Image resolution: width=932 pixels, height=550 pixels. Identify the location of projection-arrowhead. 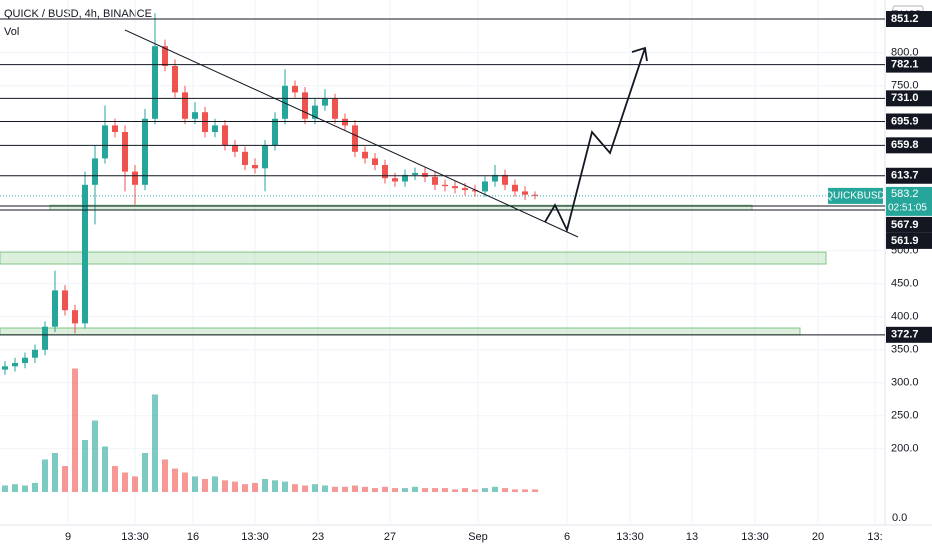
(639, 54).